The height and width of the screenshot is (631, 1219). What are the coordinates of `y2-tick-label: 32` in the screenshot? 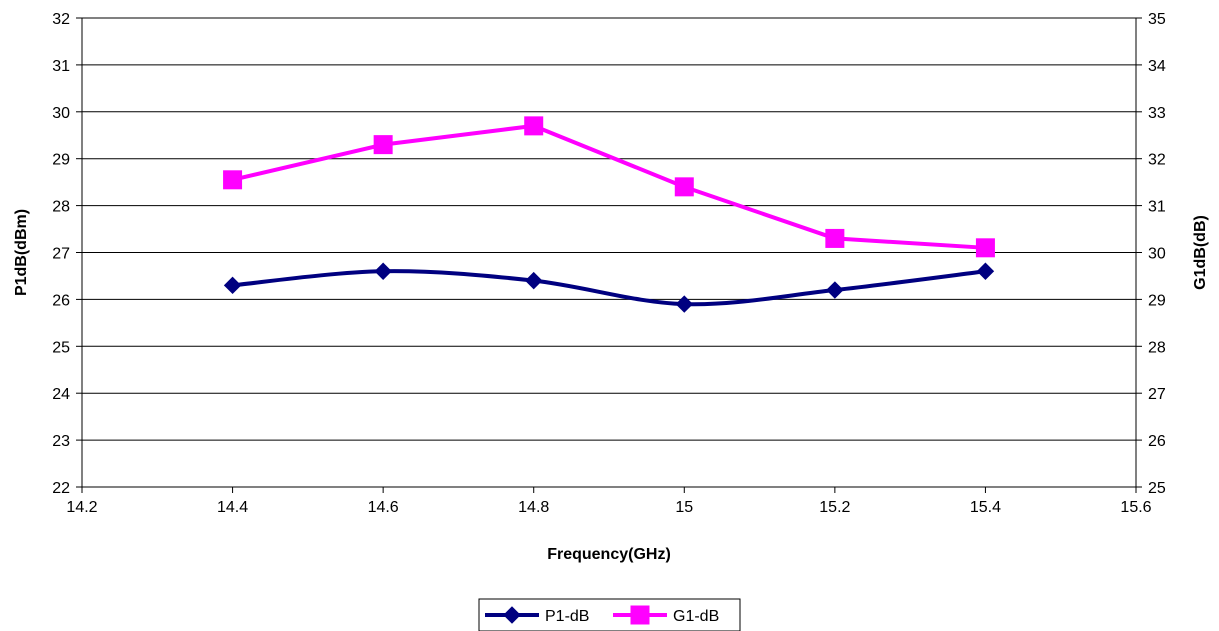 It's located at (1157, 160).